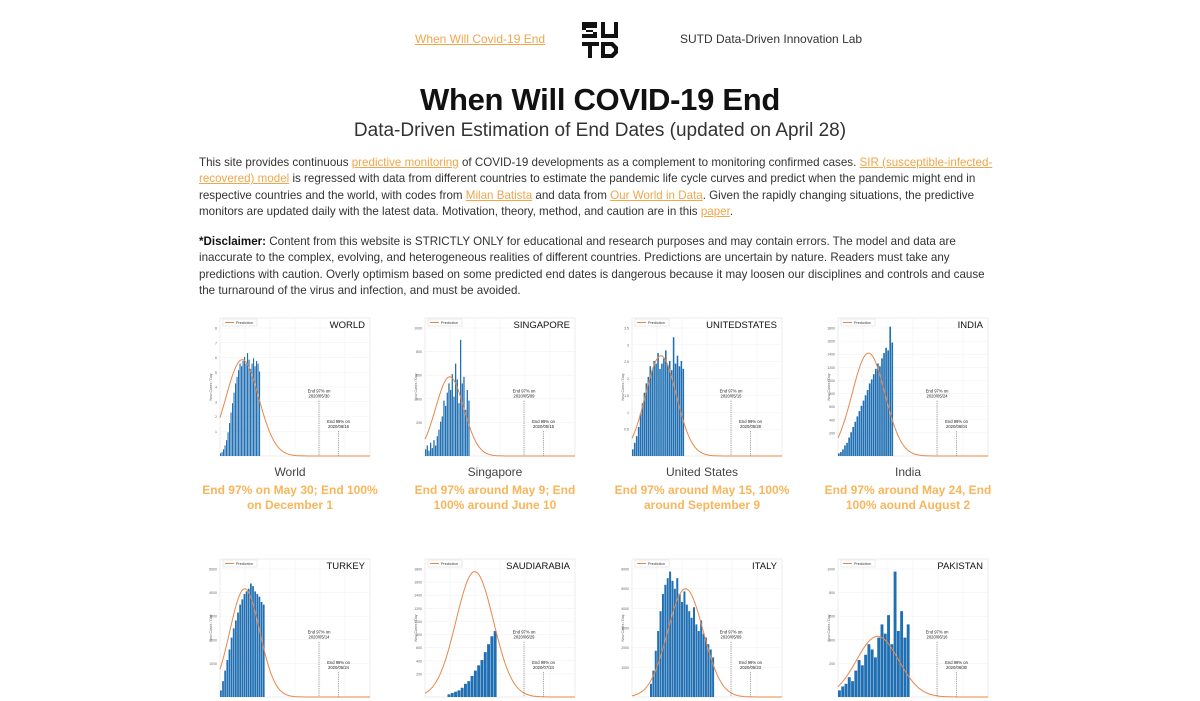 This screenshot has width=1200, height=701. Describe the element at coordinates (741, 325) in the screenshot. I see `chart-title: UNITEDSTATES` at that location.